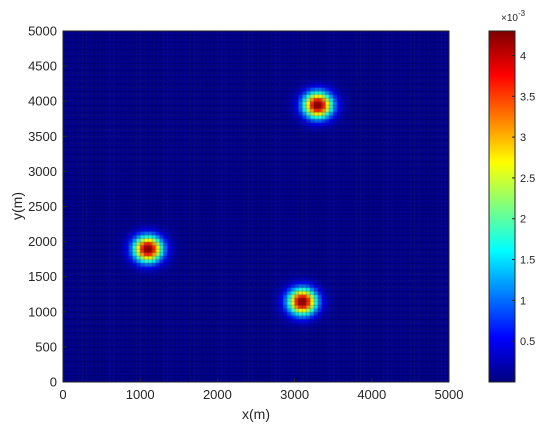 The width and height of the screenshot is (550, 433). I want to click on colorbar-border, so click(502, 206).